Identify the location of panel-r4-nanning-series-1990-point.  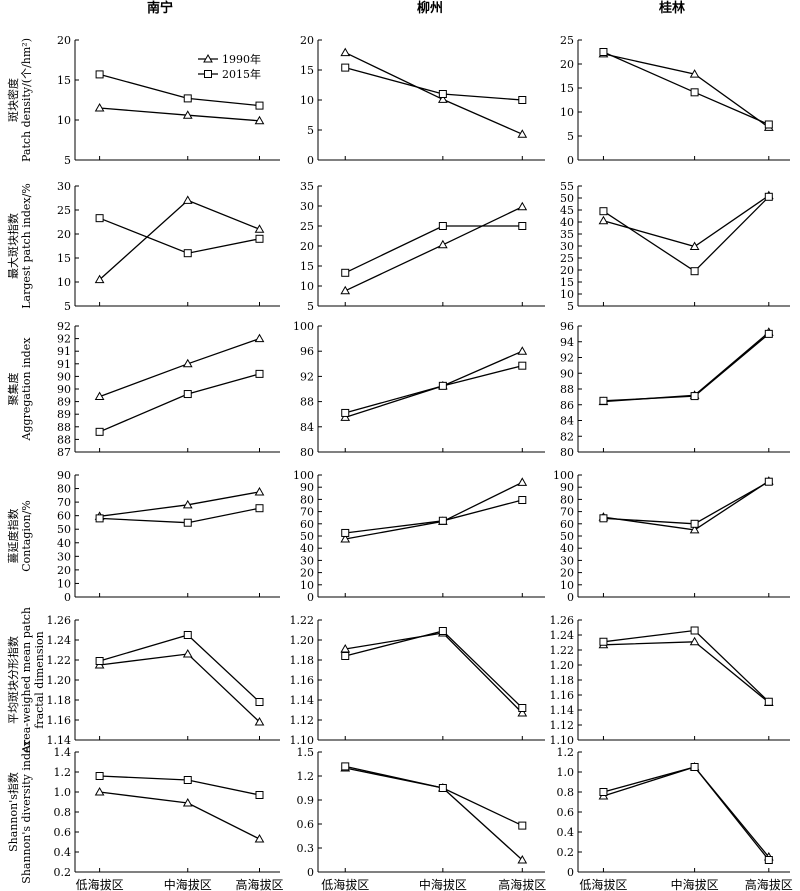
(187, 653).